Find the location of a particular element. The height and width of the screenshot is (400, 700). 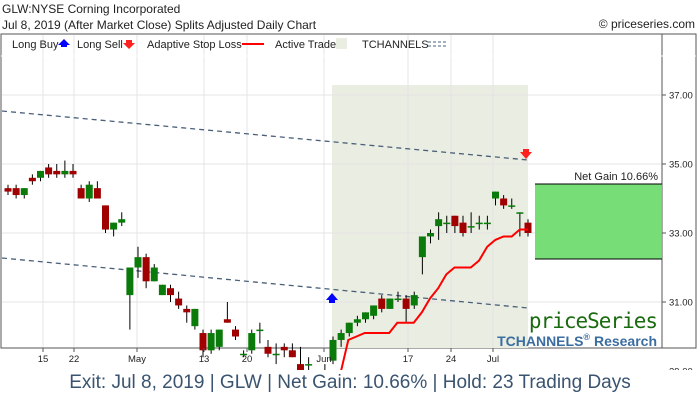

red-down-arrow-icon is located at coordinates (129, 44).